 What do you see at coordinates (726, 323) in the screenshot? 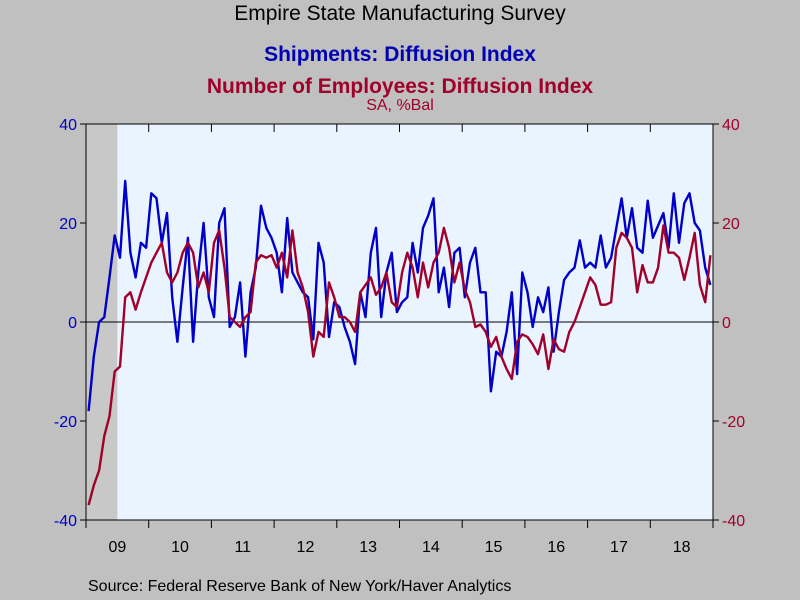
I see `y-tick-label-right: 0` at bounding box center [726, 323].